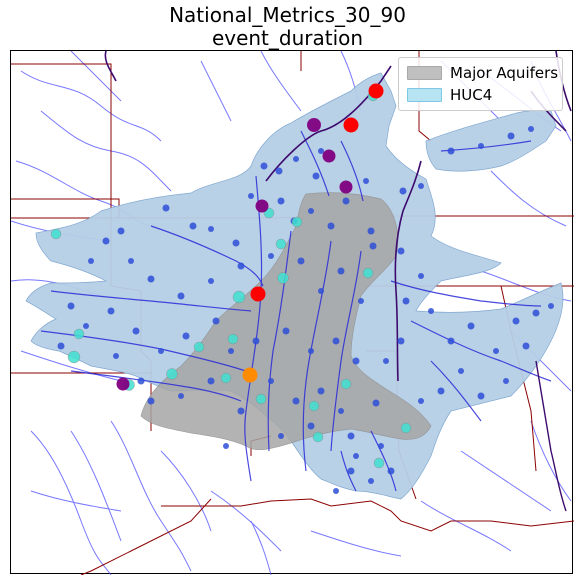 This screenshot has height=586, width=575. I want to click on site-dots-red, so click(317, 192).